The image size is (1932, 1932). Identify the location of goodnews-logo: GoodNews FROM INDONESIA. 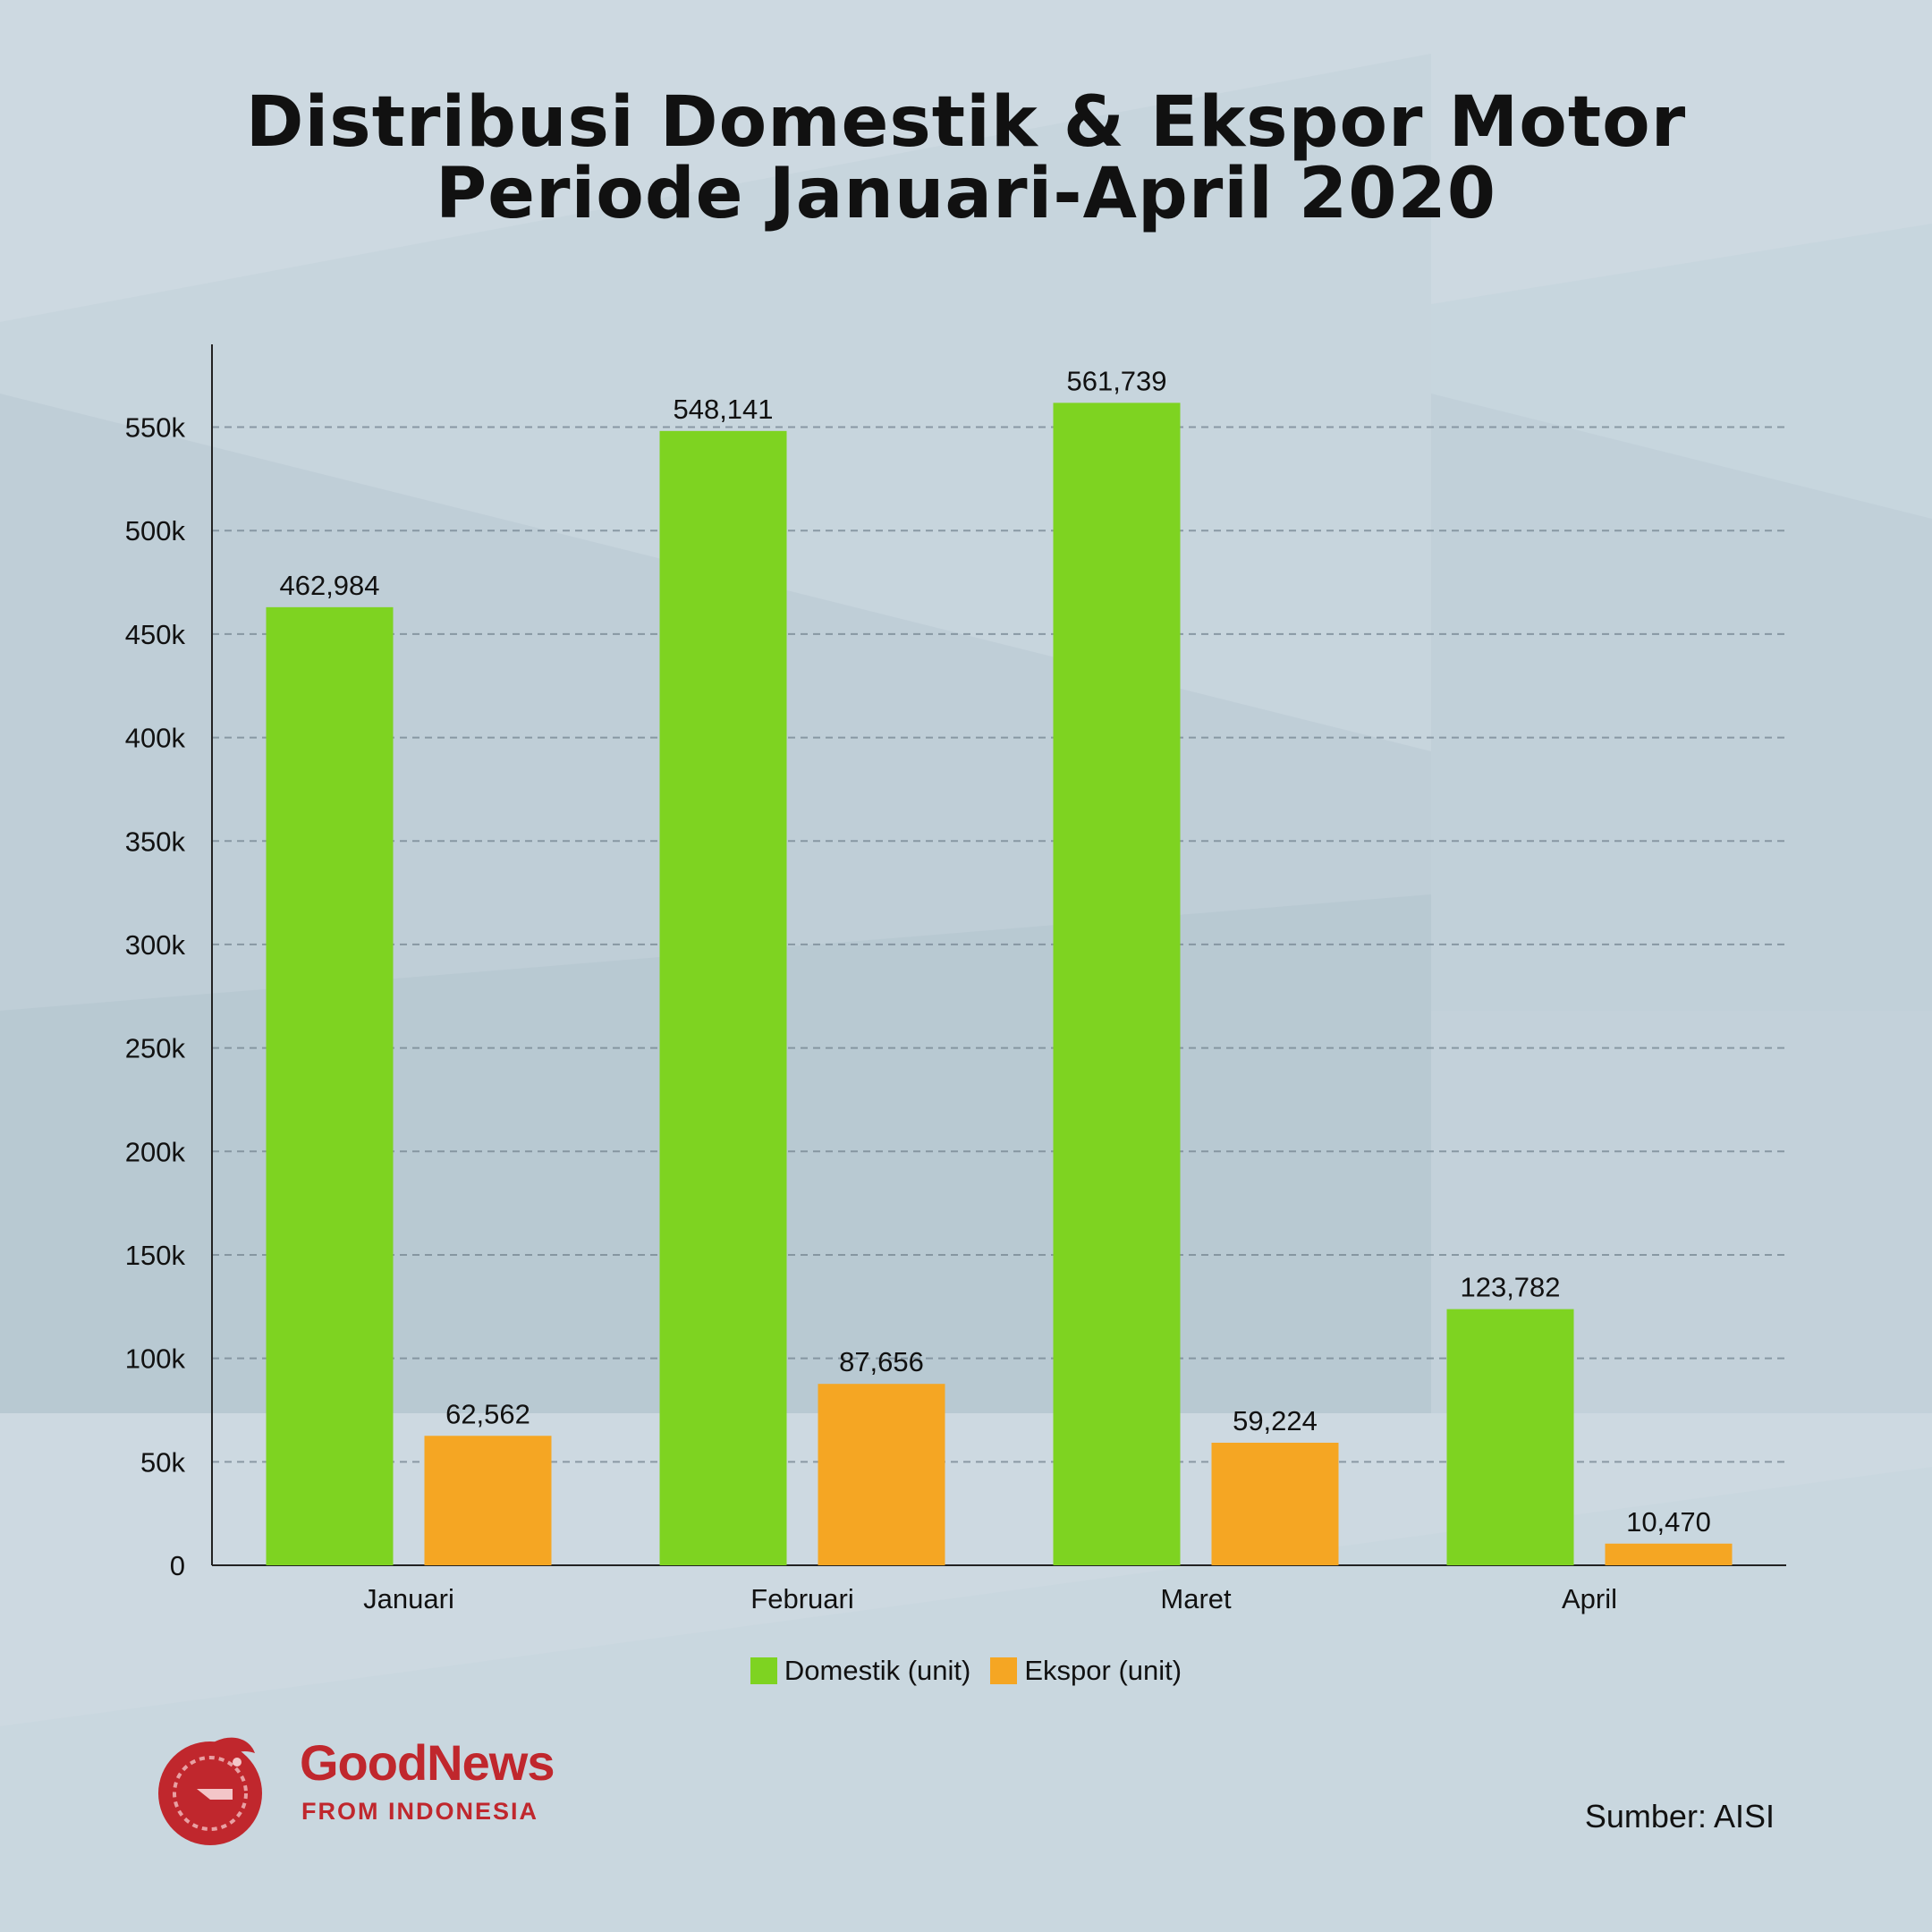
(353, 1789).